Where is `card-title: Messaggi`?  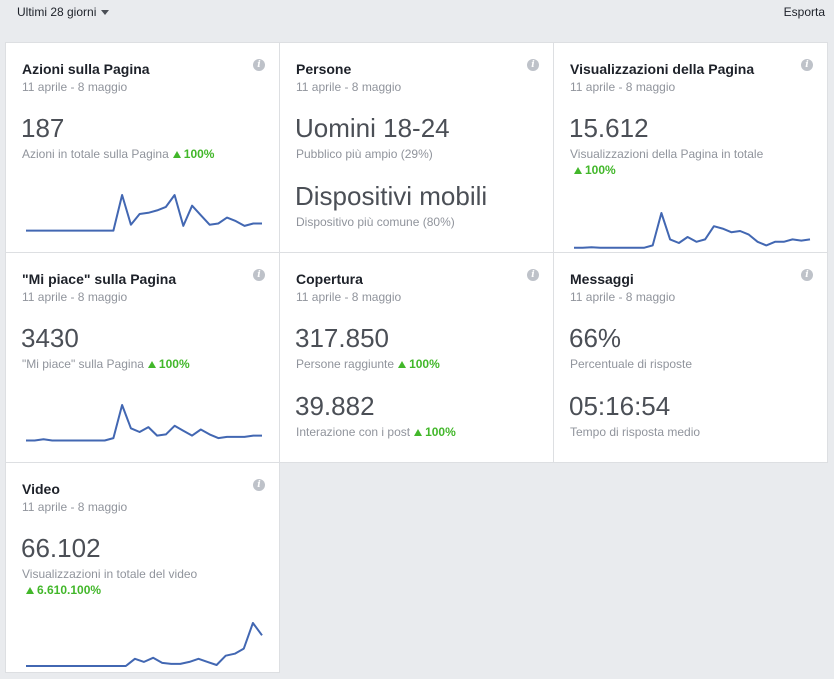
card-title: Messaggi is located at coordinates (602, 279).